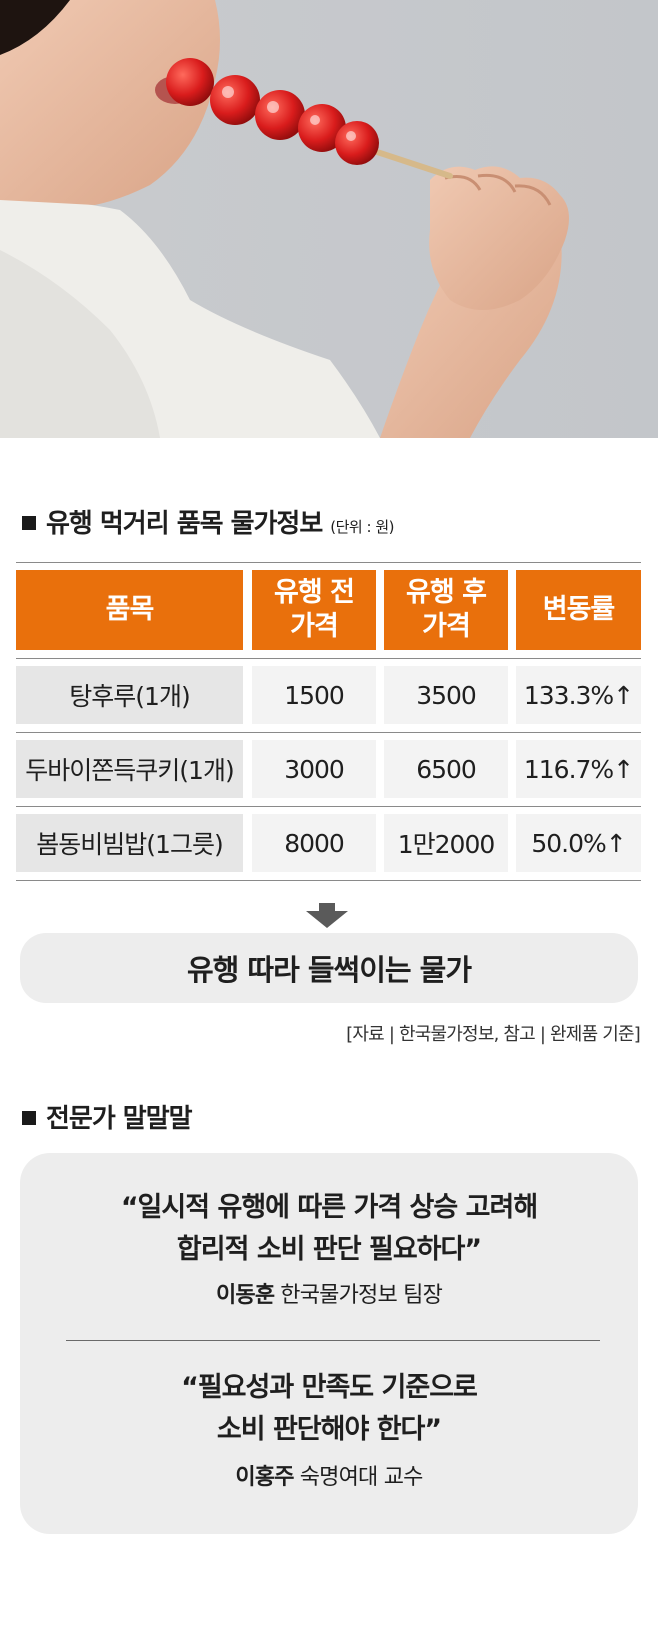 This screenshot has width=658, height=1626. Describe the element at coordinates (329, 1249) in the screenshot. I see `quote-1-line2: 합리적 소비 판단 필요하다”` at that location.